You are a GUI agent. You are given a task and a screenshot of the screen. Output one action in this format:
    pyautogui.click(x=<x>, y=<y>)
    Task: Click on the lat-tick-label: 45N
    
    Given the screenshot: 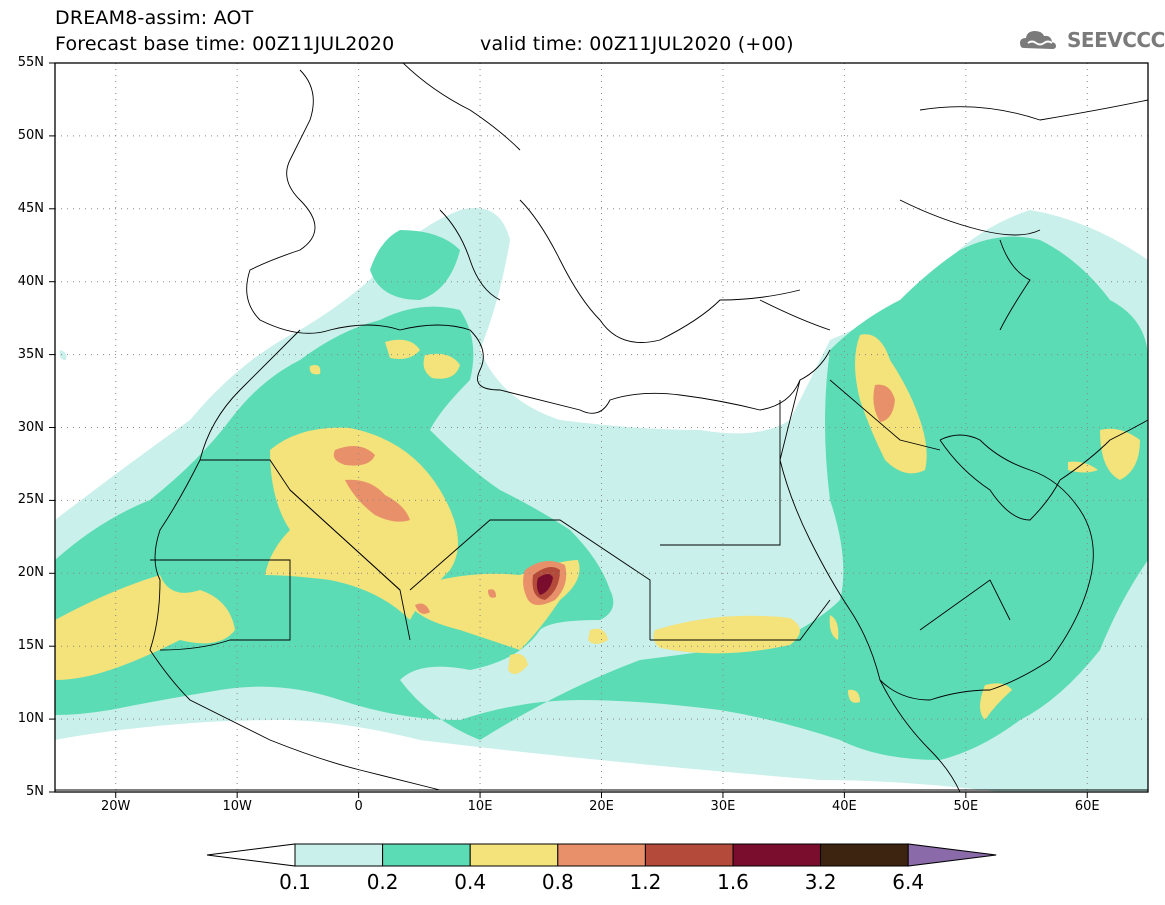 What is the action you would take?
    pyautogui.click(x=30, y=208)
    